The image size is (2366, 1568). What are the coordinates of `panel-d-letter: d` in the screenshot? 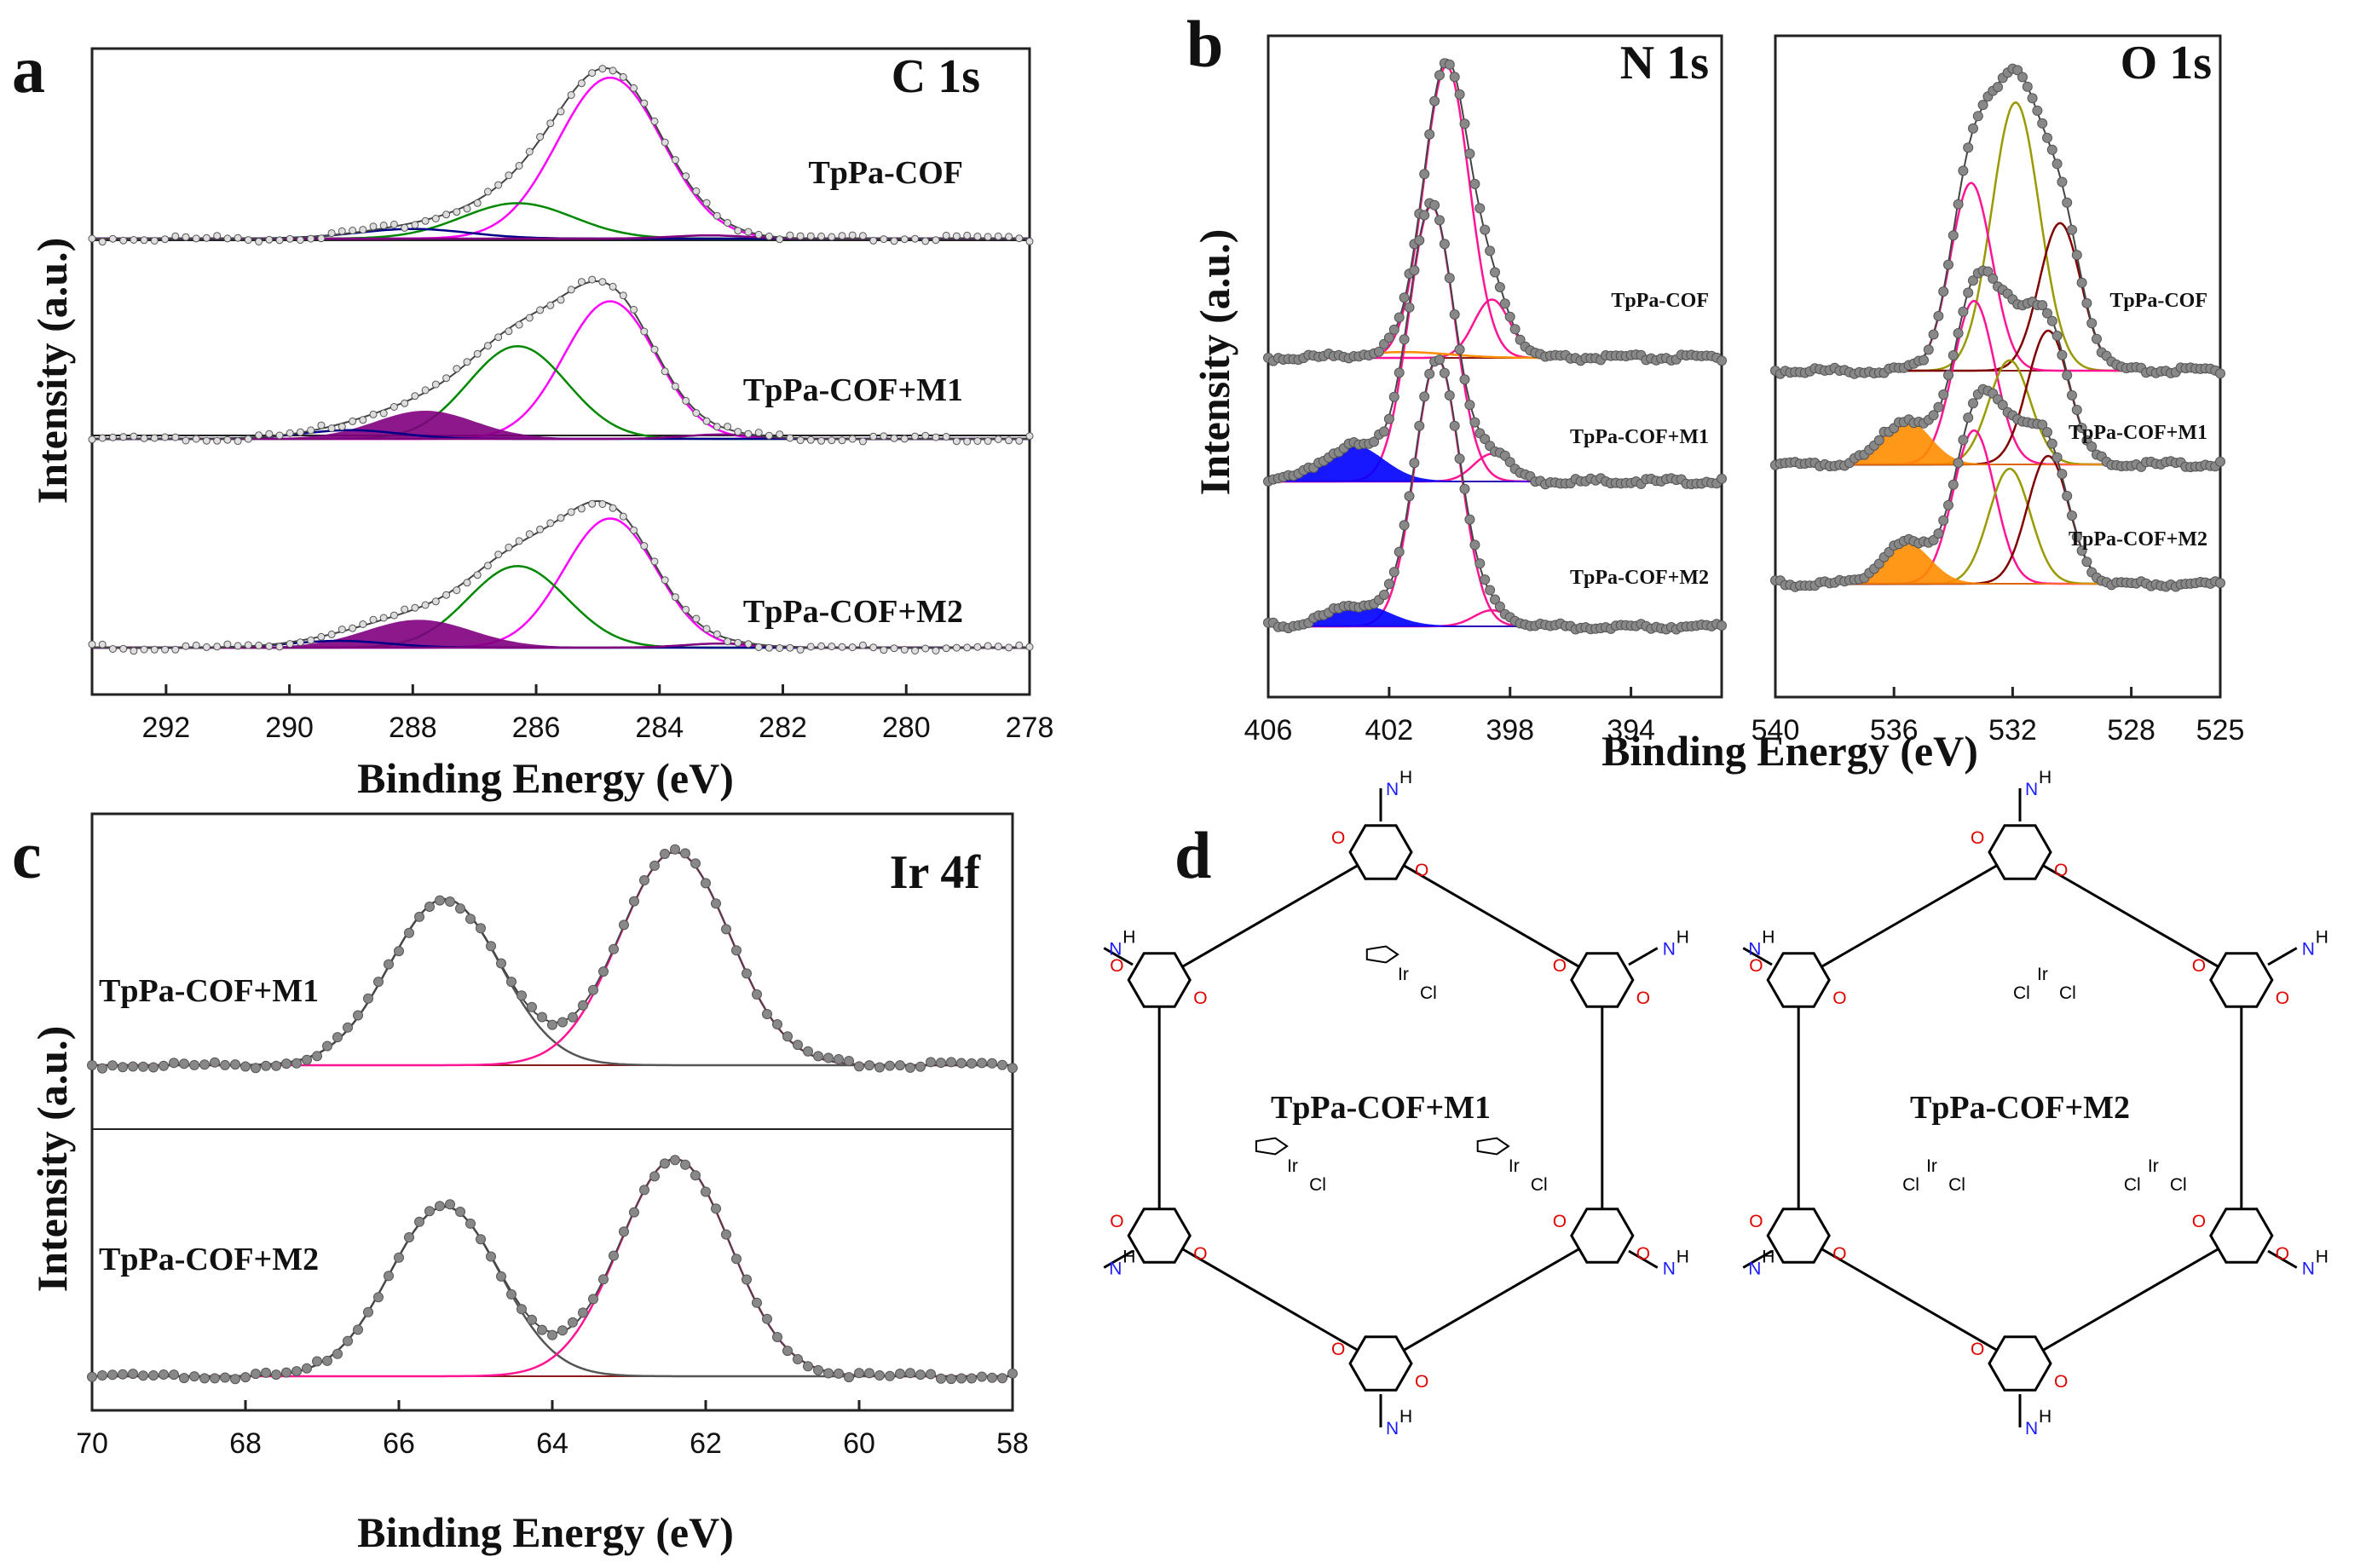 It's located at (1192, 855).